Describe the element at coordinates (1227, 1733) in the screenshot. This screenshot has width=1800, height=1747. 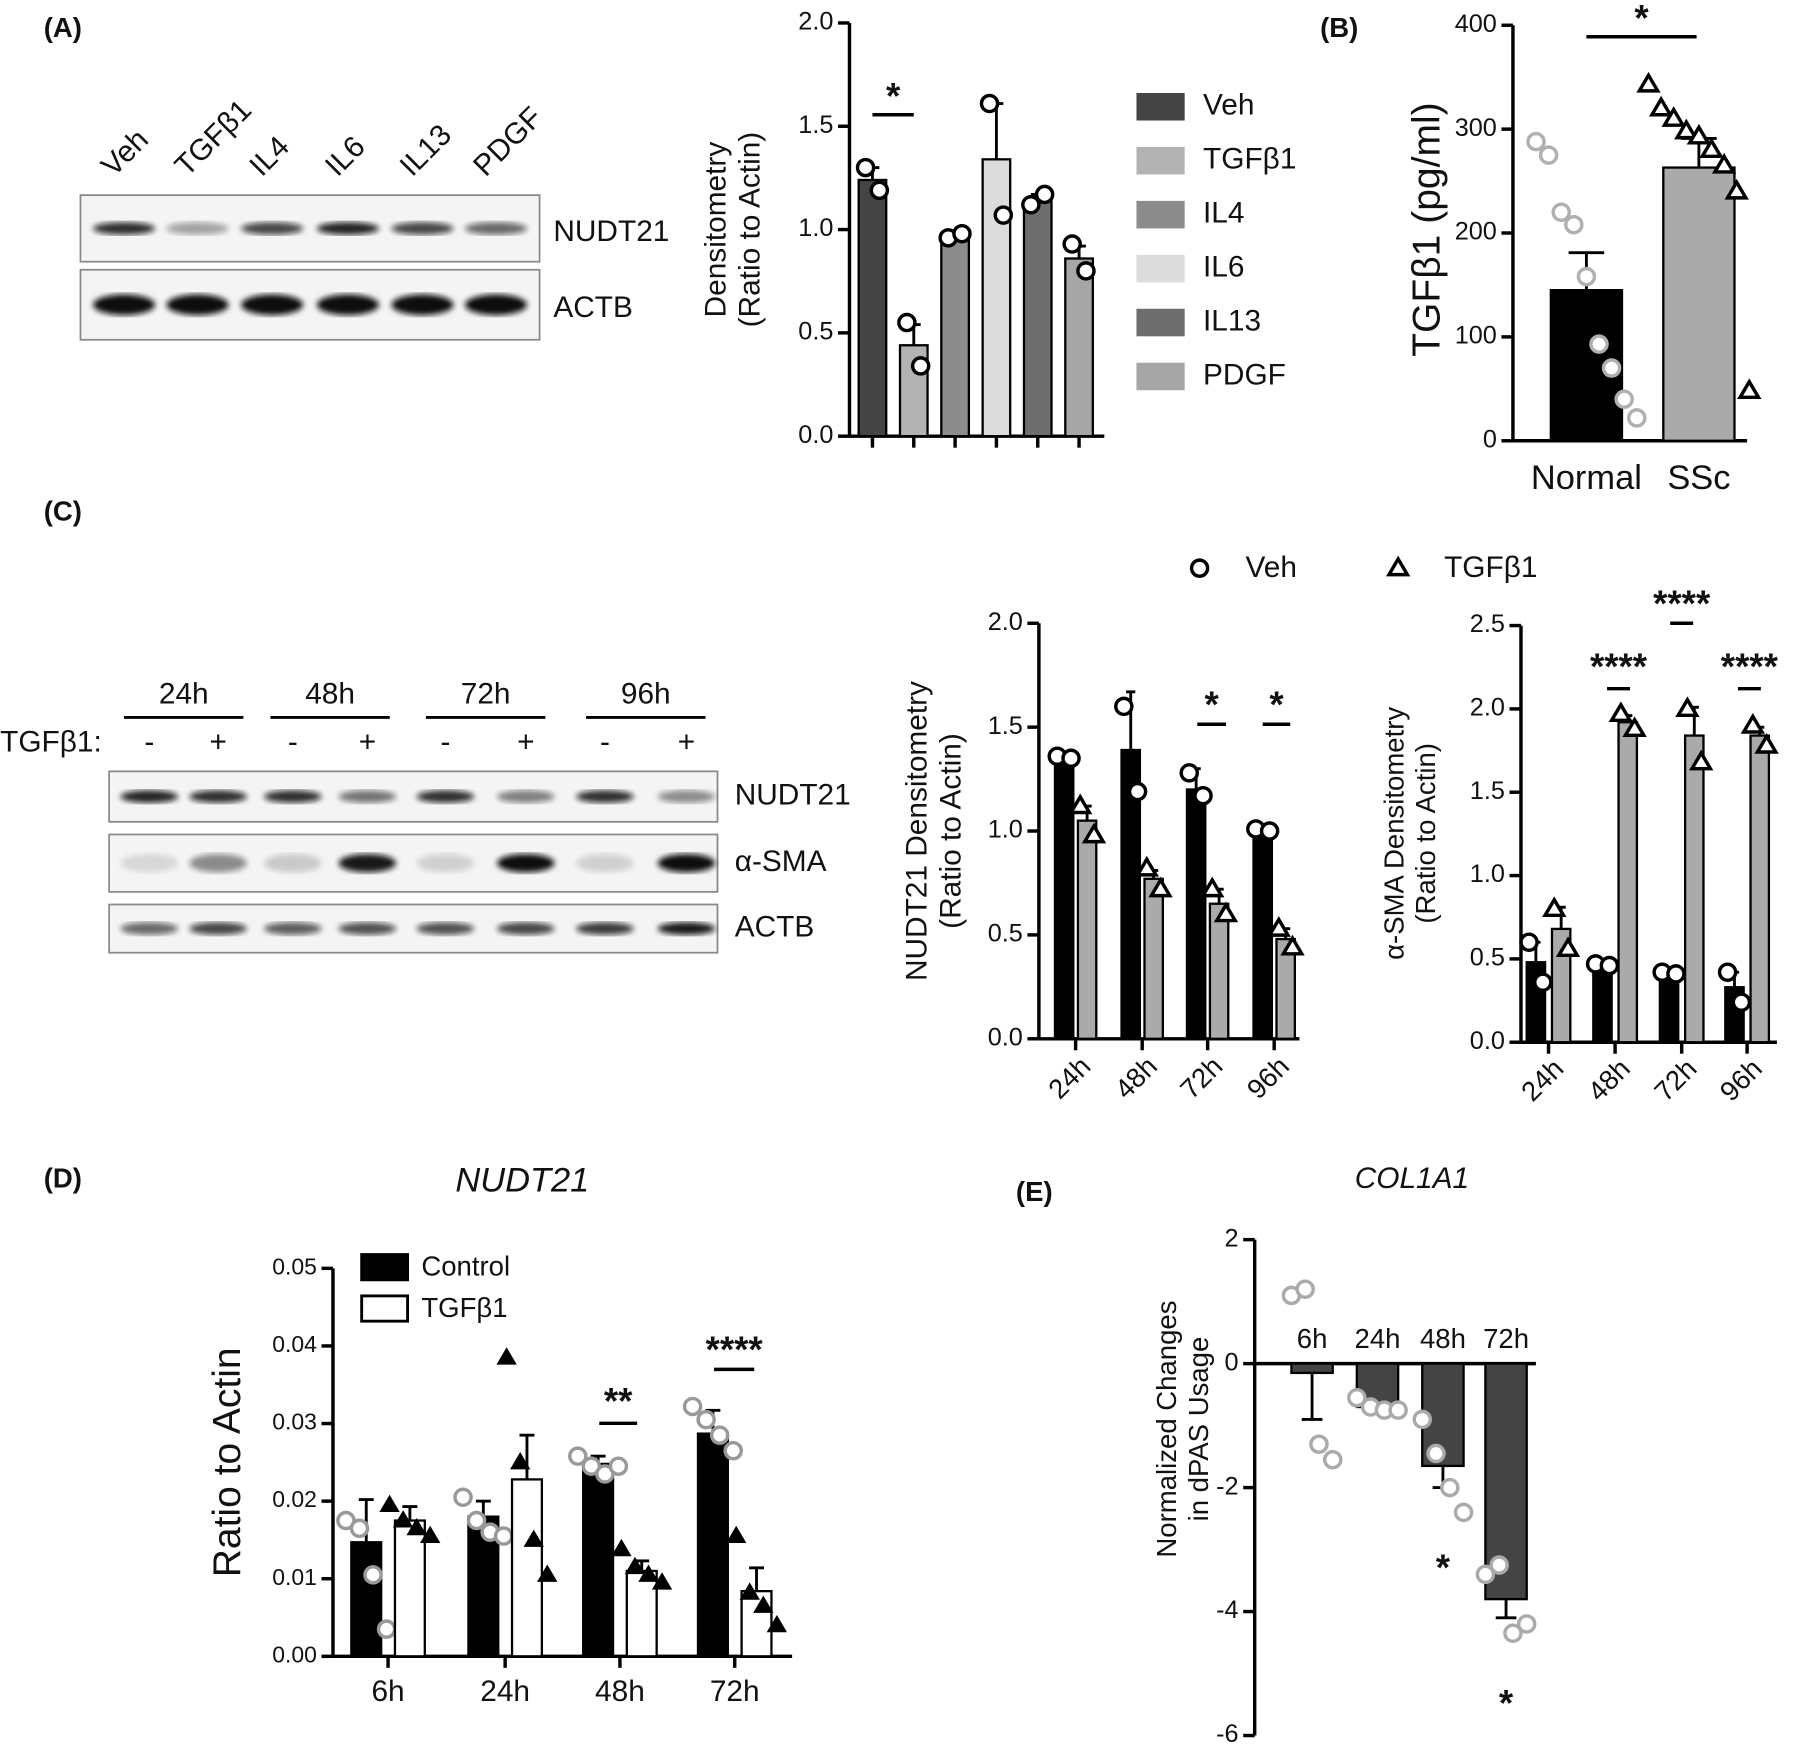
I see `y-tick-label: -6` at that location.